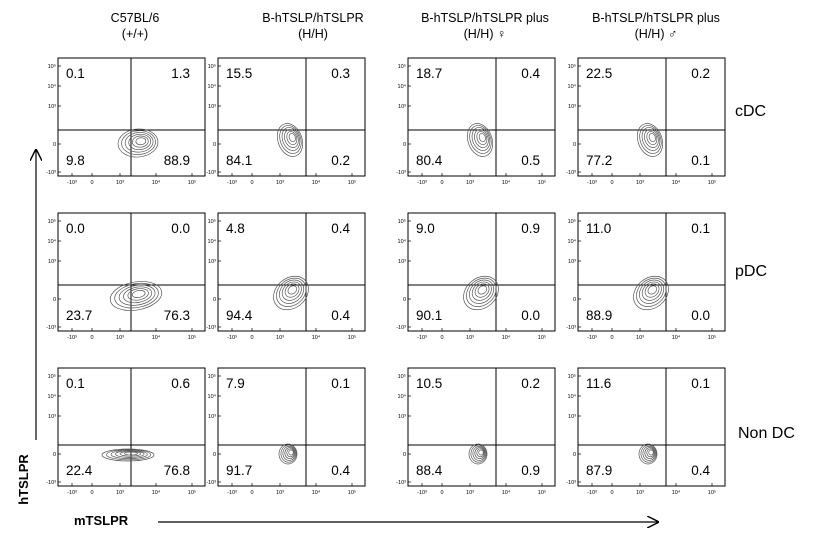 The height and width of the screenshot is (543, 818). I want to click on quadrant-value-lr: 0.9, so click(530, 470).